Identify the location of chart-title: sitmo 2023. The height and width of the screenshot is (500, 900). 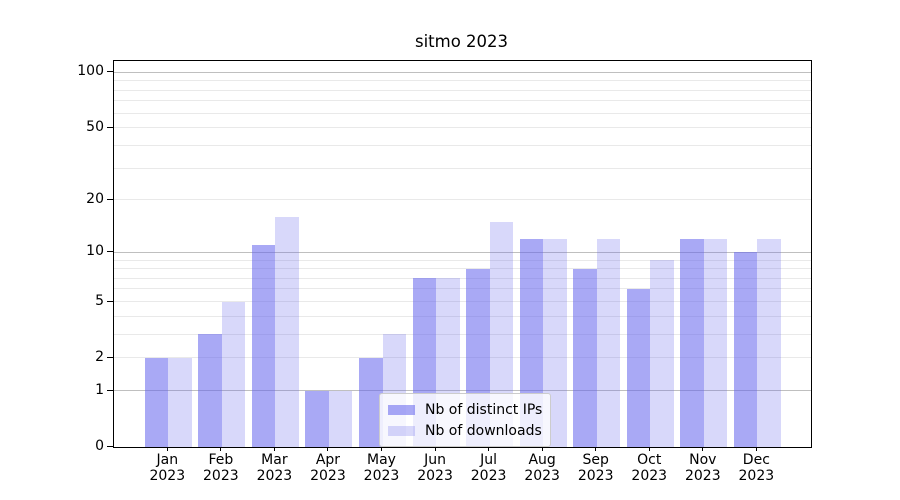
(461, 41).